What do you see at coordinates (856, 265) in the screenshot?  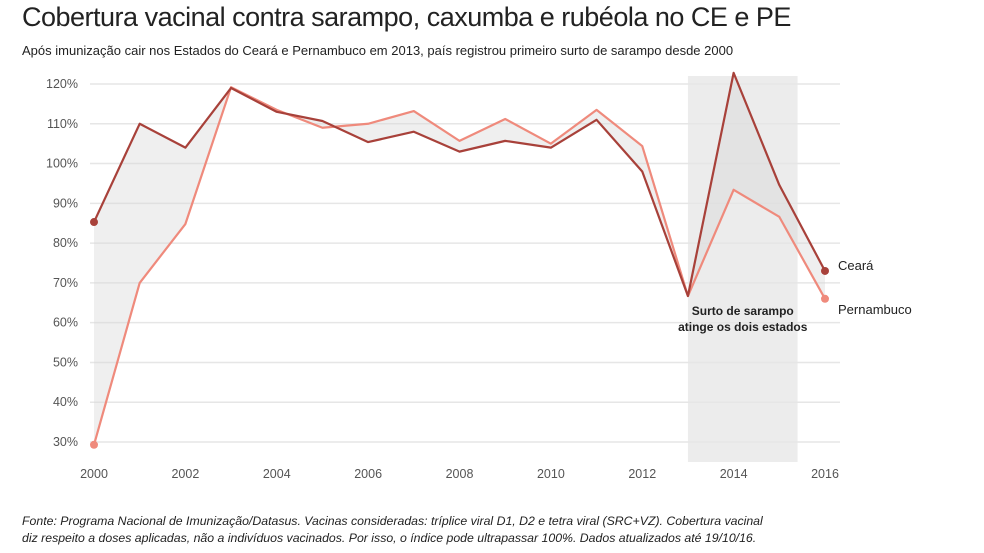 I see `series-label-ceara: Ceará` at bounding box center [856, 265].